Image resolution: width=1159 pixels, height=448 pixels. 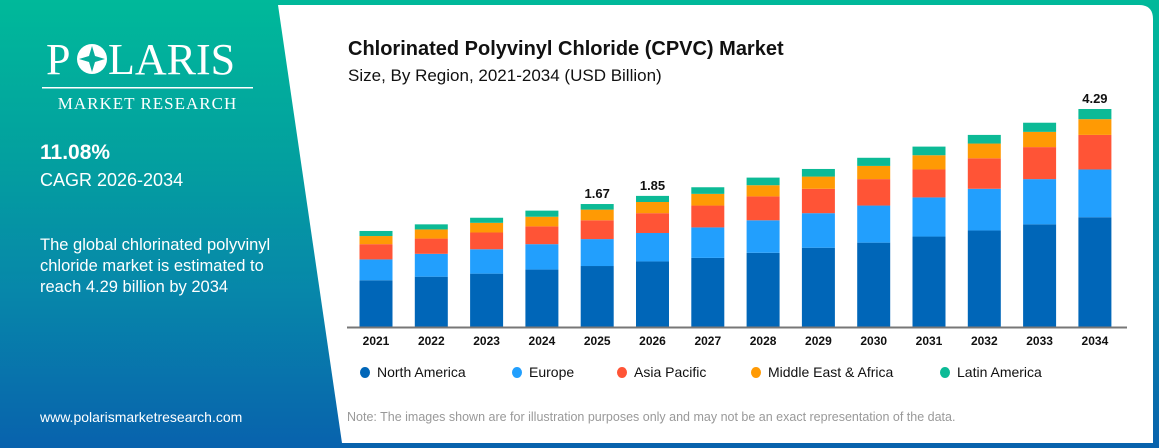 I want to click on bar-segment-europe-2026, so click(x=652, y=247).